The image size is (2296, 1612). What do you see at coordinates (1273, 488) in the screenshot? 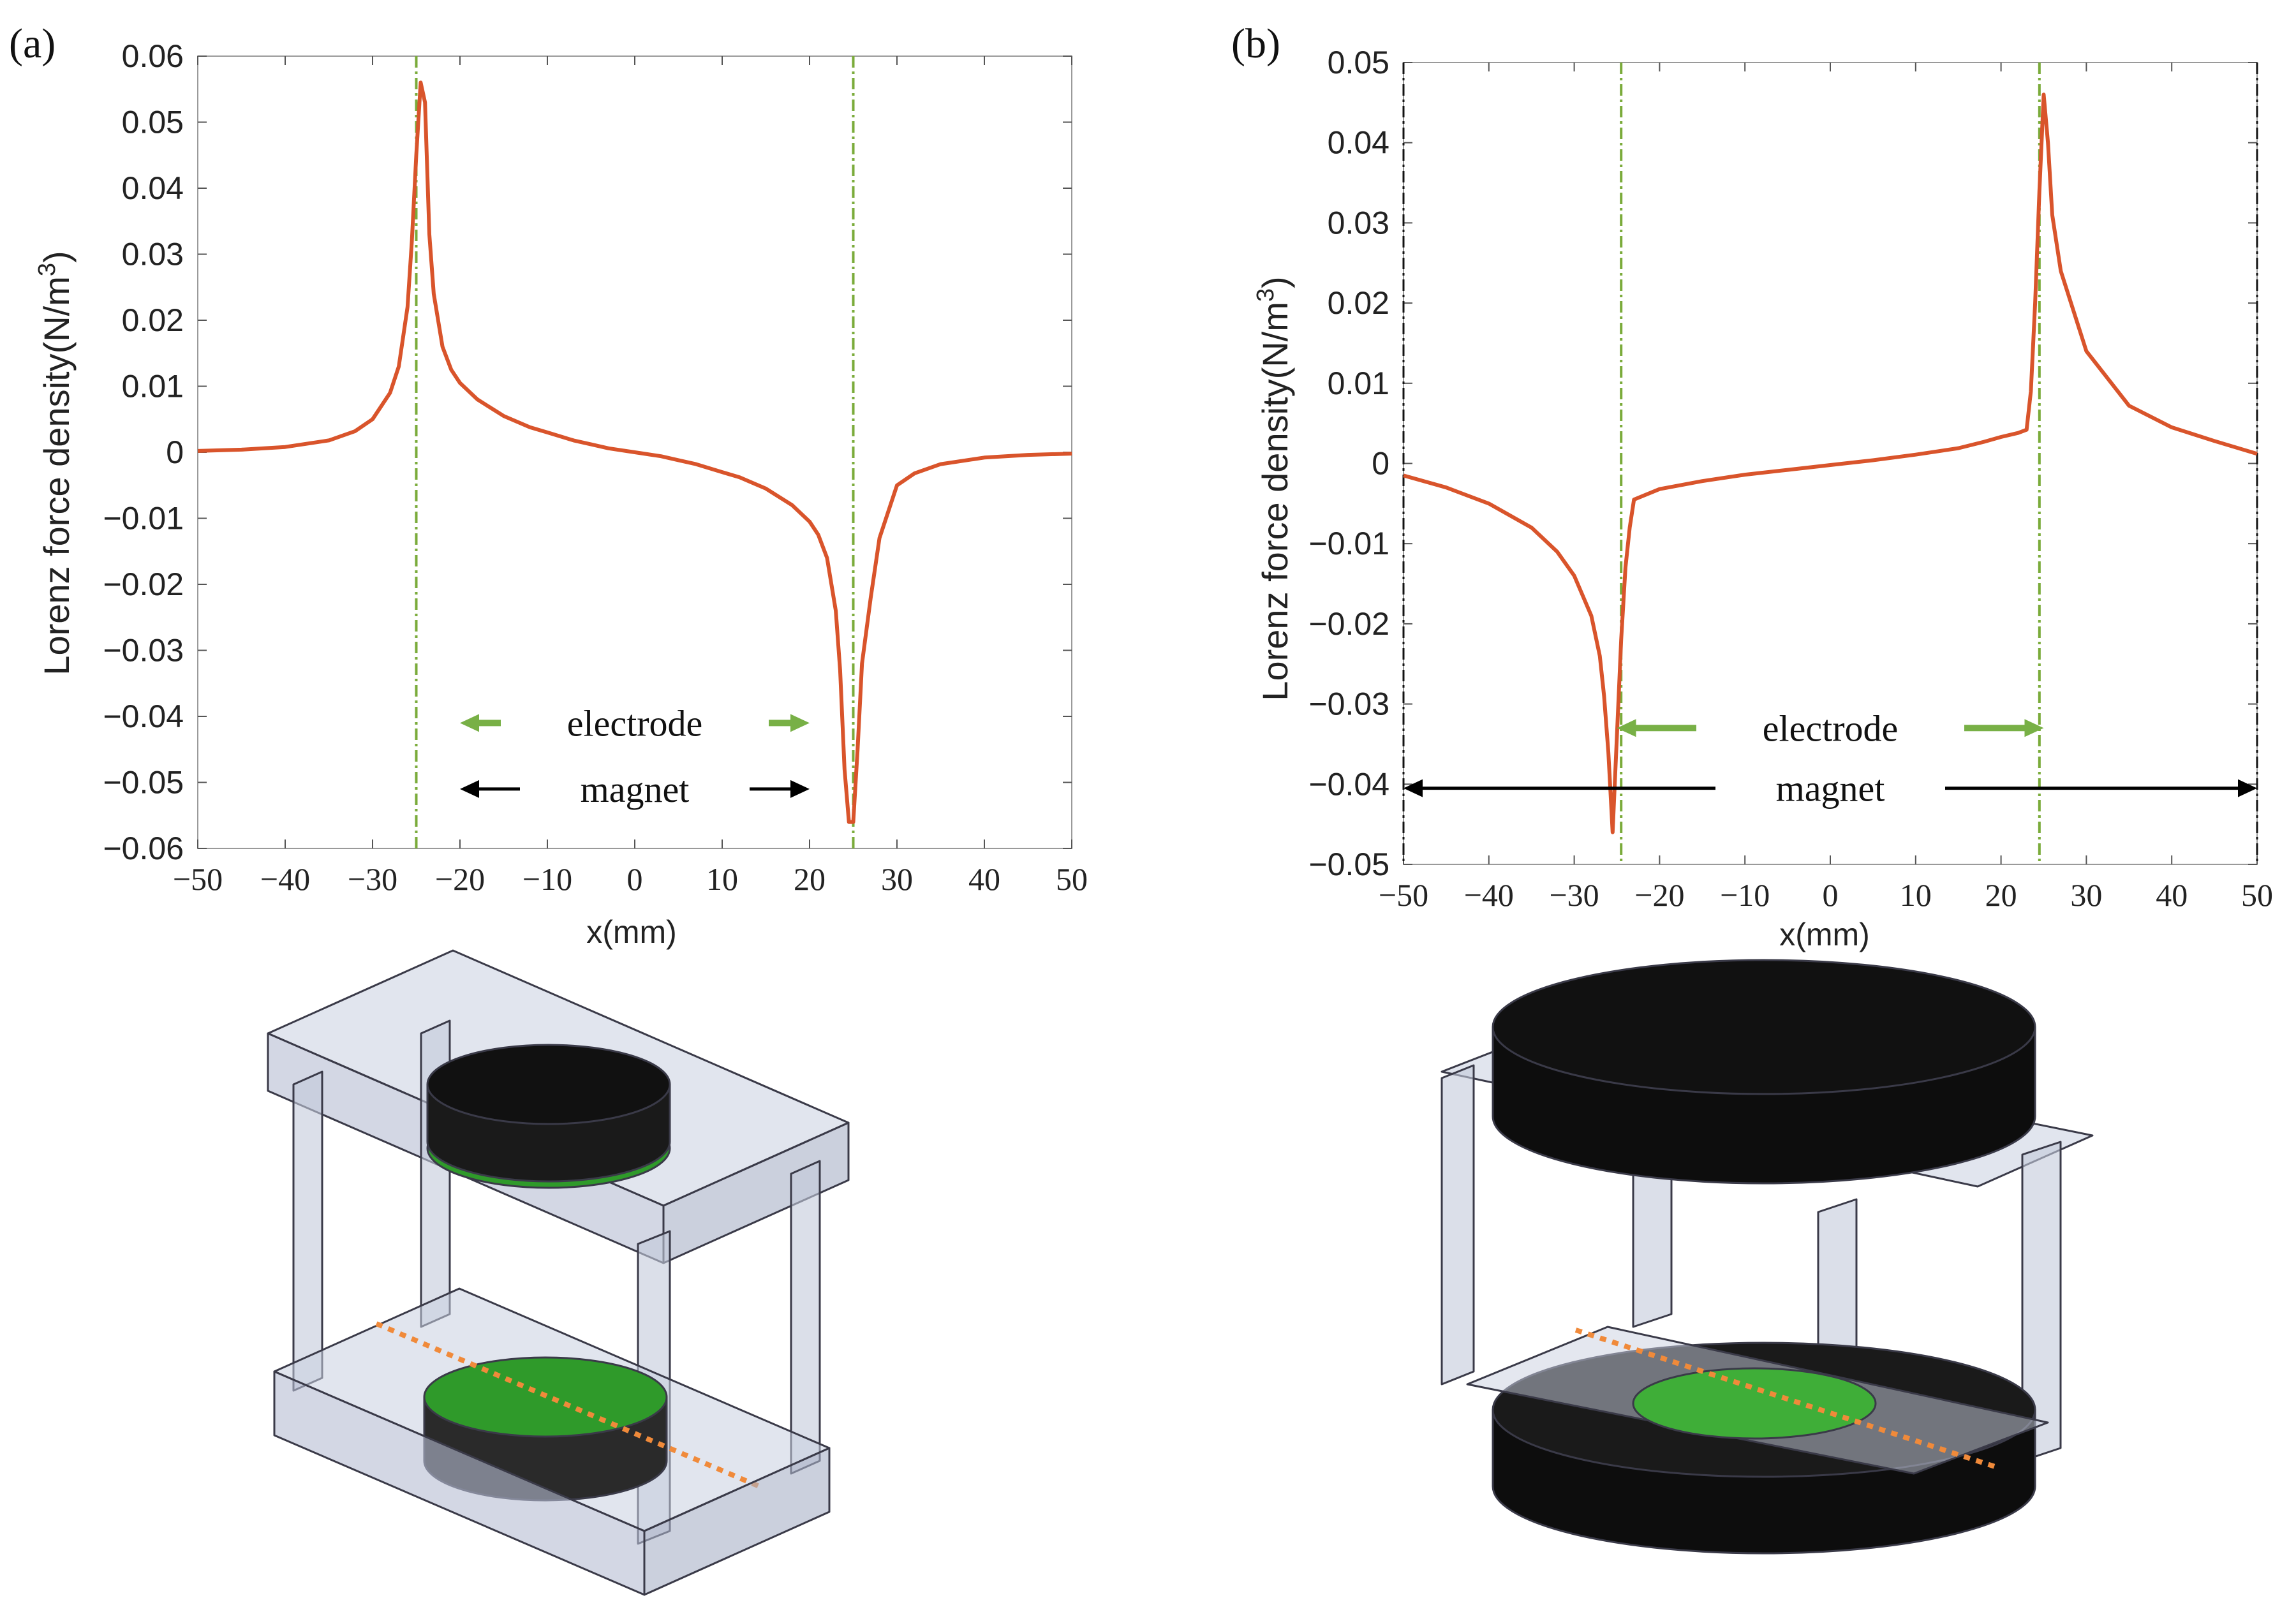
I see `y-axis-label-b: Lorenz force density(N/m3)` at bounding box center [1273, 488].